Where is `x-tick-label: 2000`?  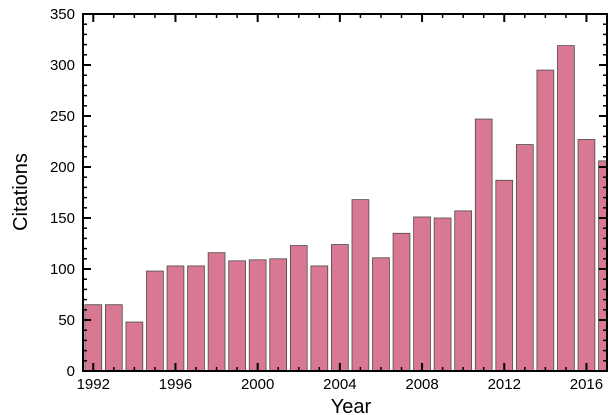 x-tick-label: 2000 is located at coordinates (257, 384).